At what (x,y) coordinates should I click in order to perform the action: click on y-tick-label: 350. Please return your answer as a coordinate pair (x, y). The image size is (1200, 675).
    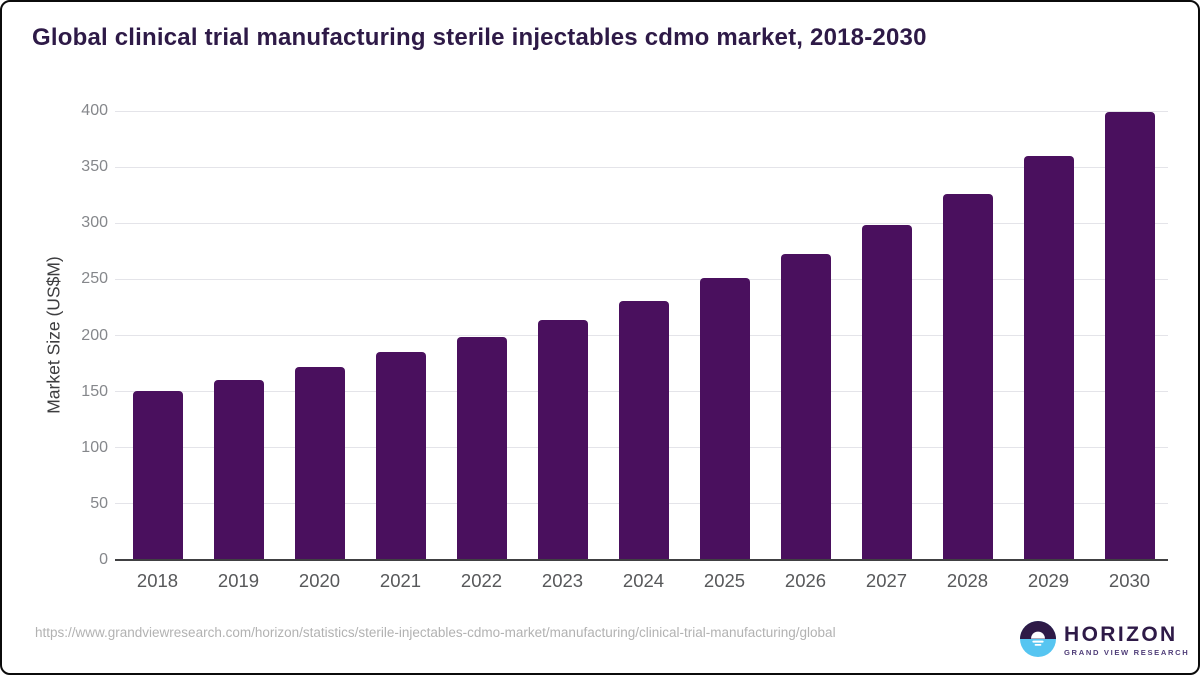
    Looking at the image, I should click on (94, 167).